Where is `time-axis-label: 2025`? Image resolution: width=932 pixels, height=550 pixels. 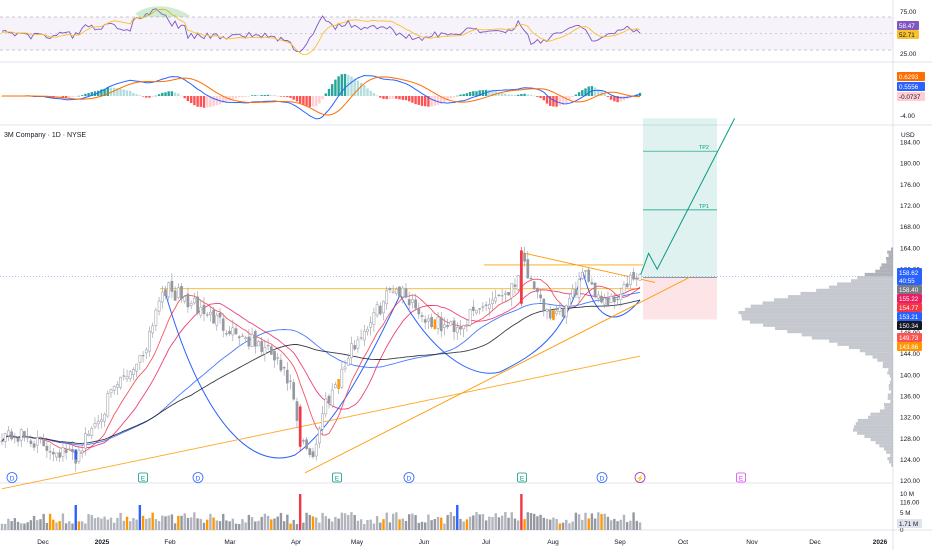 time-axis-label: 2025 is located at coordinates (102, 542).